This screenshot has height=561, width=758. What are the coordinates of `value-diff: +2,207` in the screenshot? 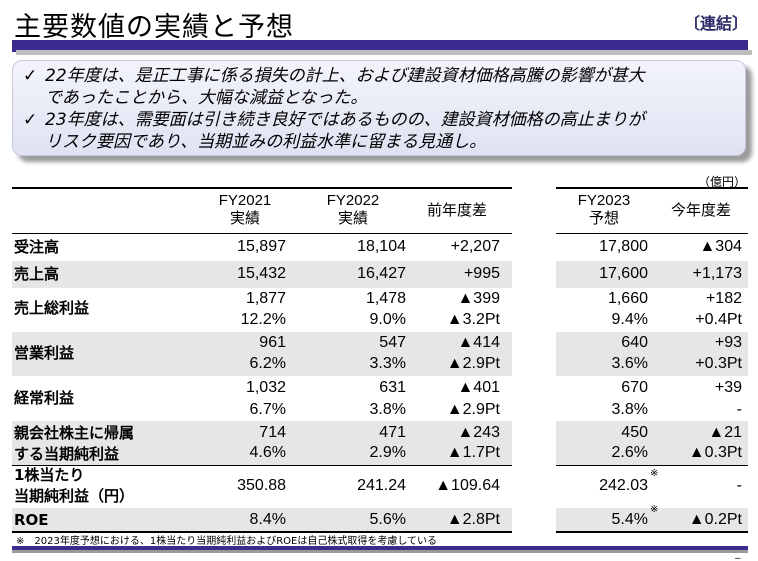 It's located at (475, 246).